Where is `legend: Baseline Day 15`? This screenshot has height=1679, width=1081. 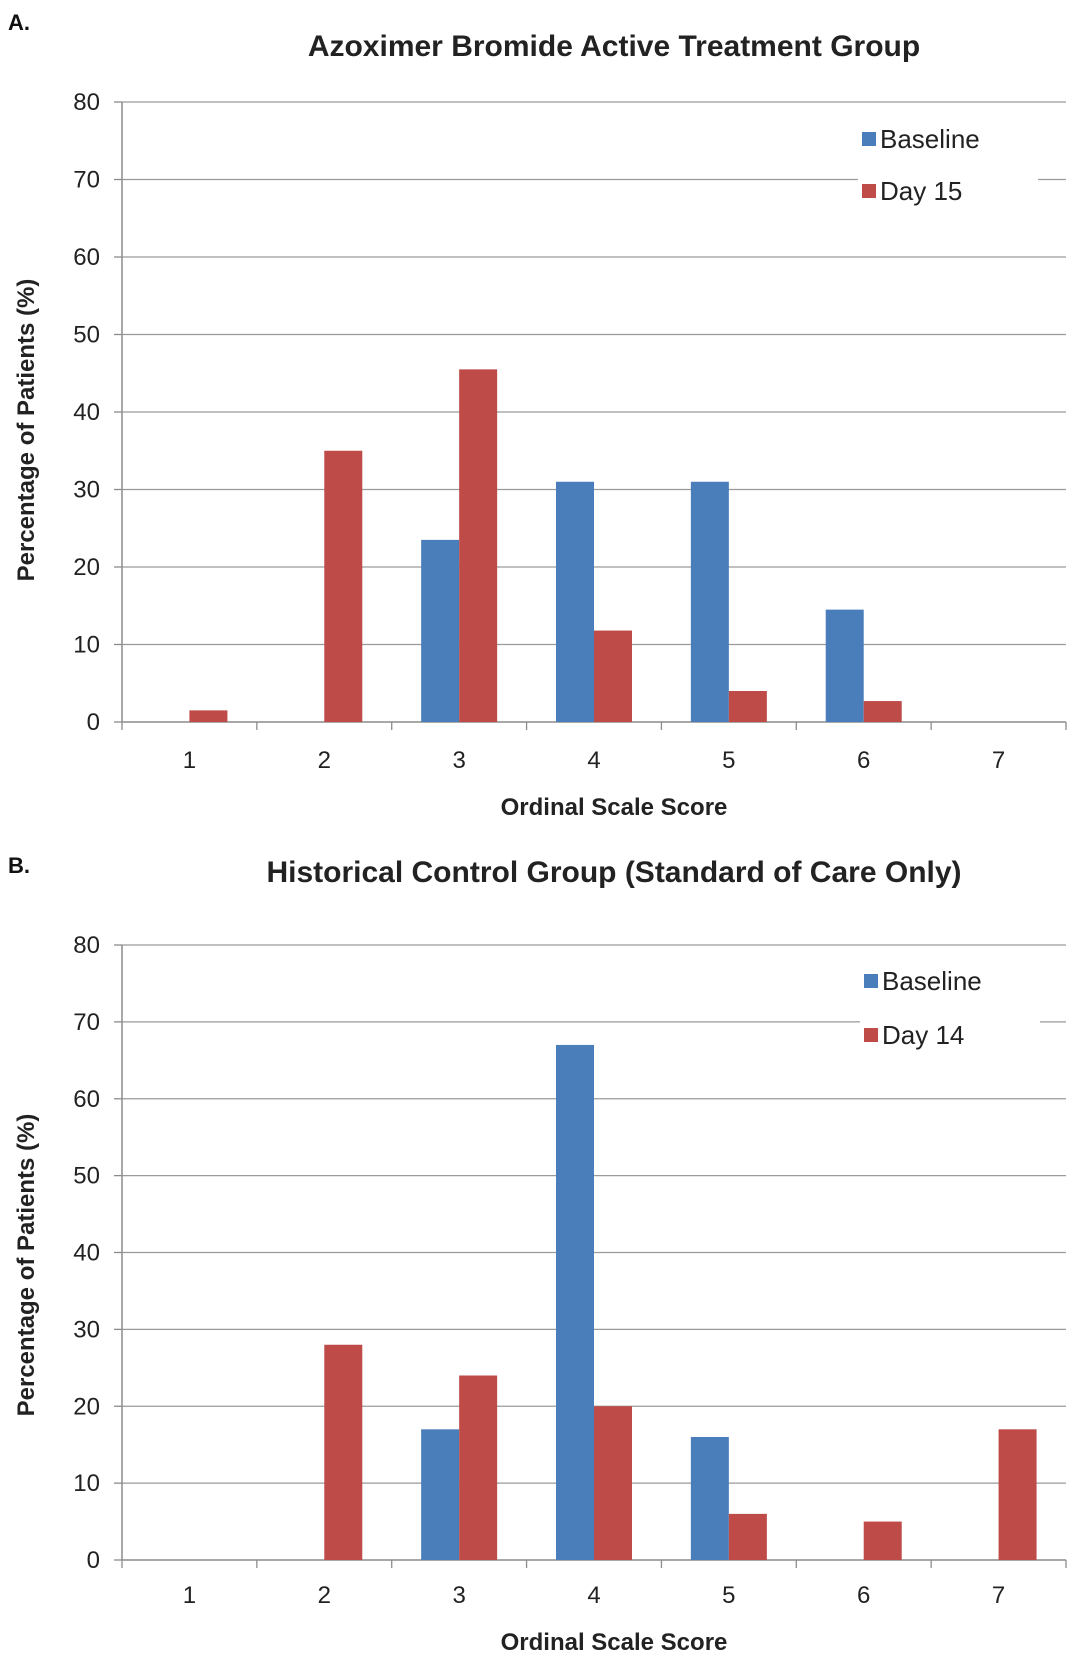 legend: Baseline Day 15 is located at coordinates (948, 169).